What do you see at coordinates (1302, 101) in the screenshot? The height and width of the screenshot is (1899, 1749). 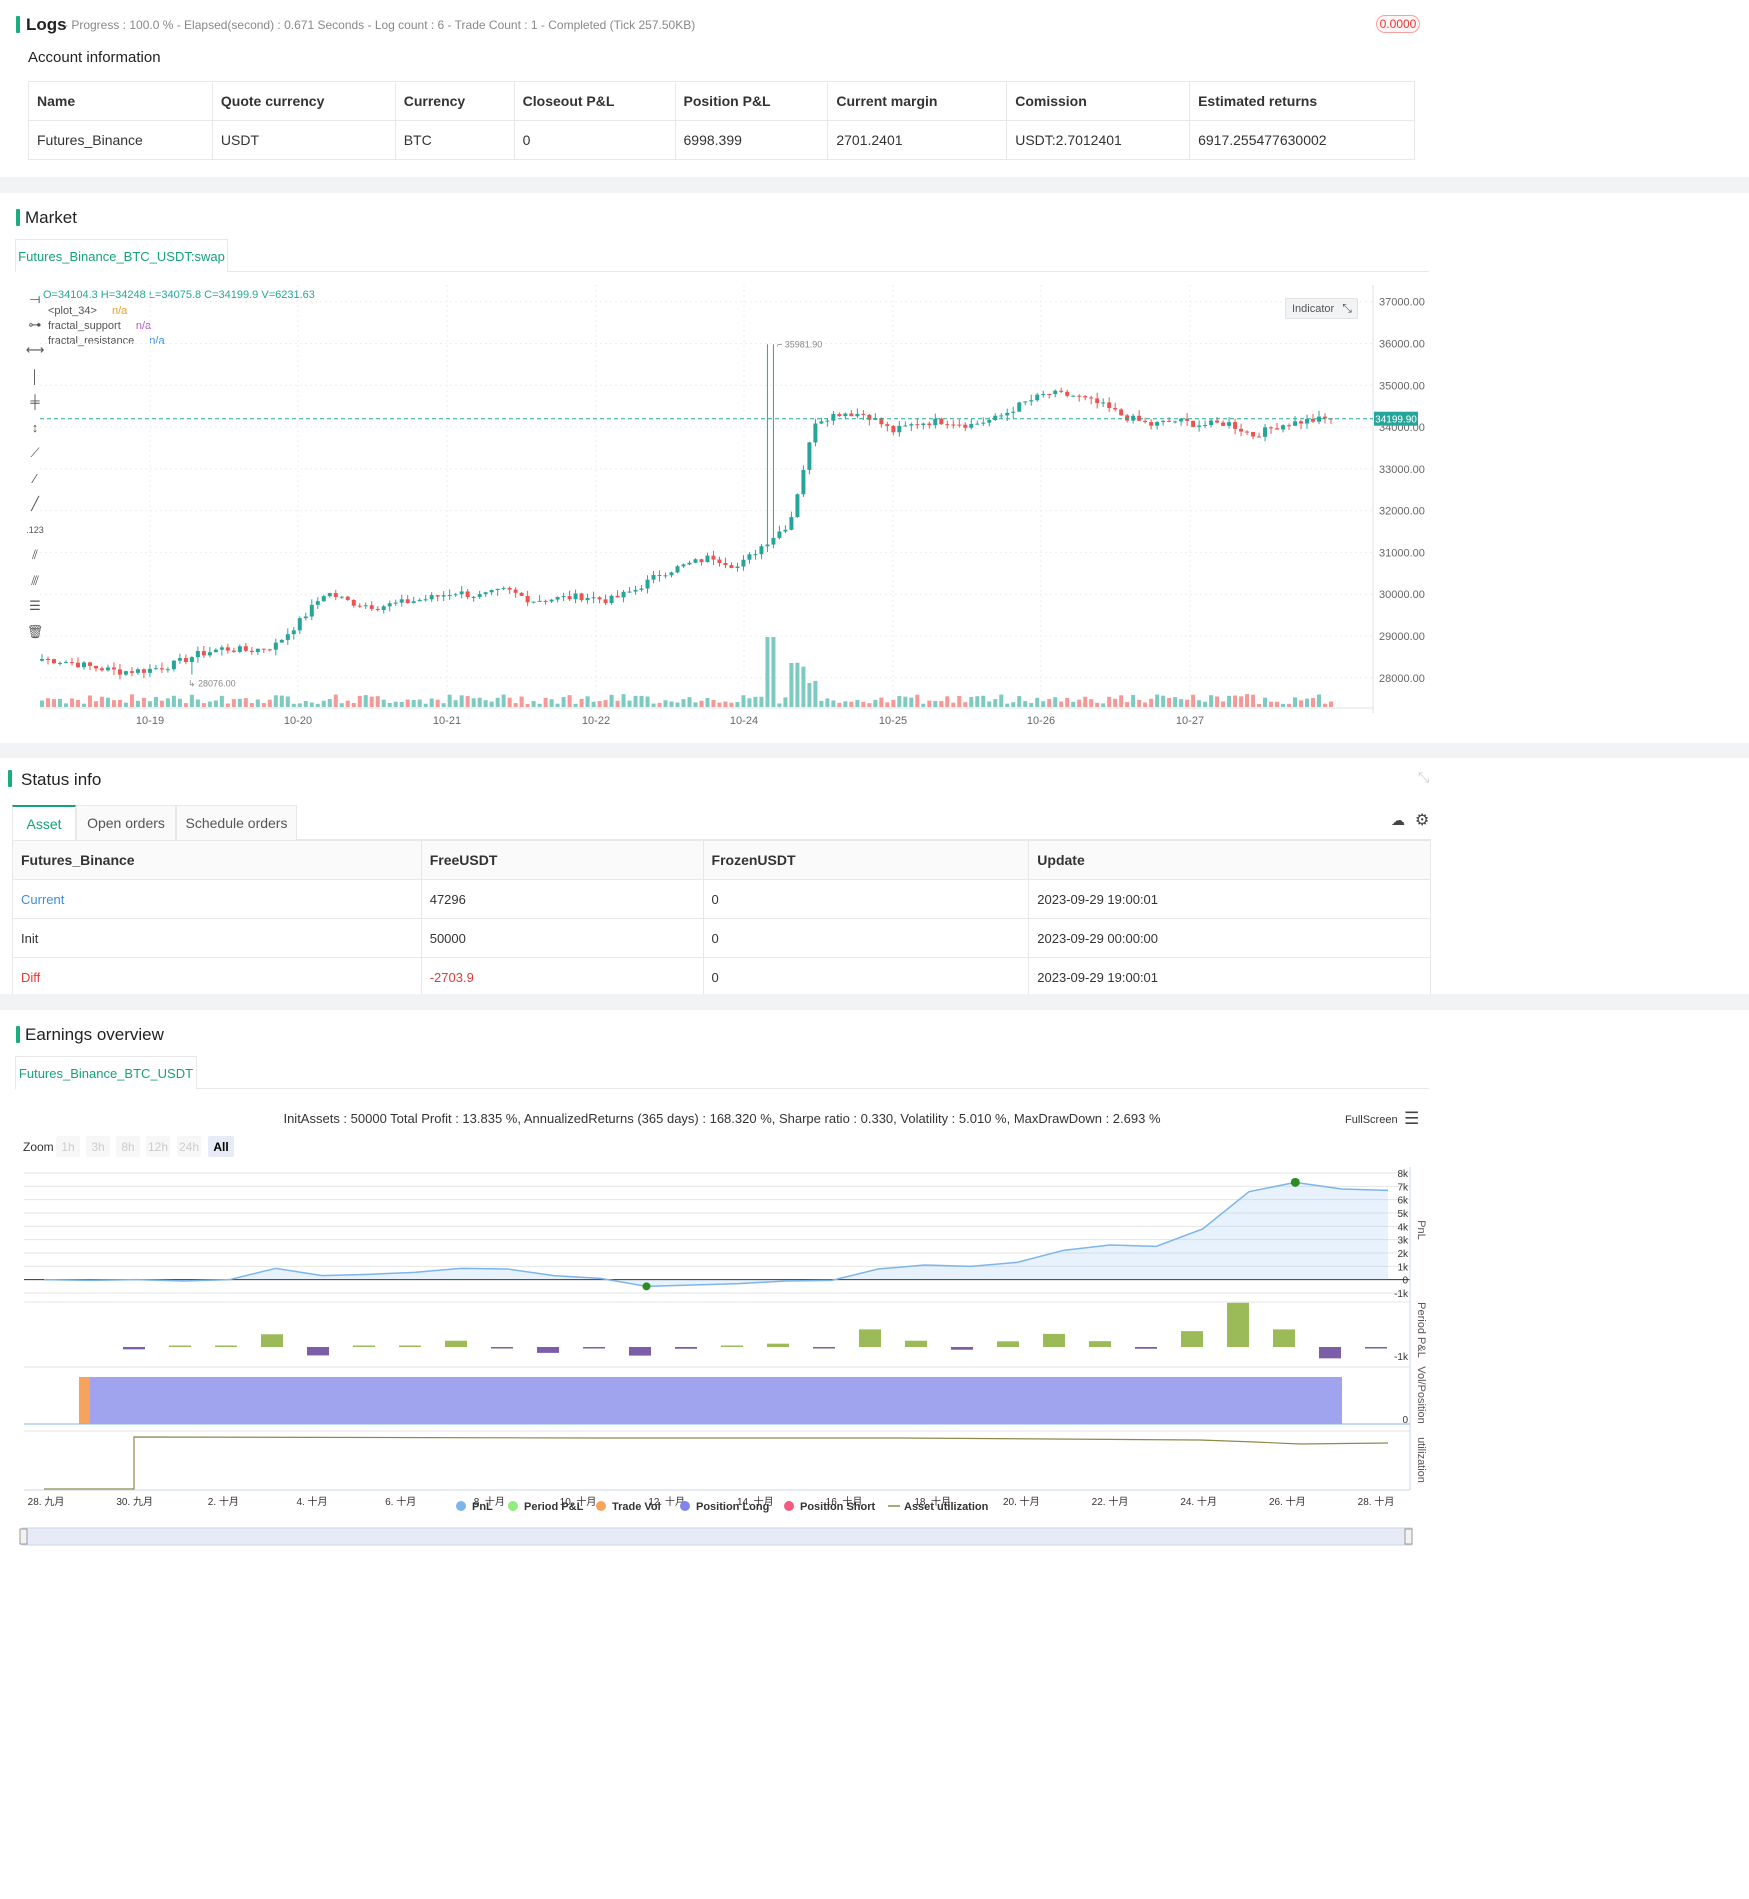 I see `account-header: Estimated returns` at bounding box center [1302, 101].